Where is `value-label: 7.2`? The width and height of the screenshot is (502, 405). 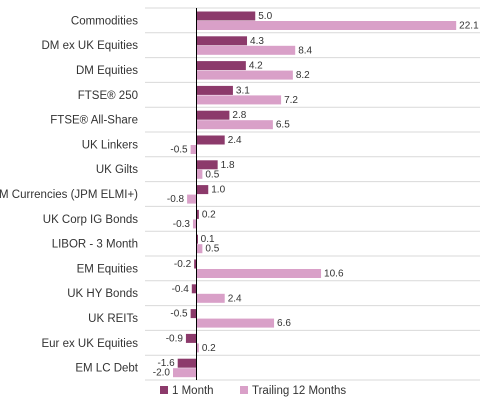 value-label: 7.2 is located at coordinates (291, 100).